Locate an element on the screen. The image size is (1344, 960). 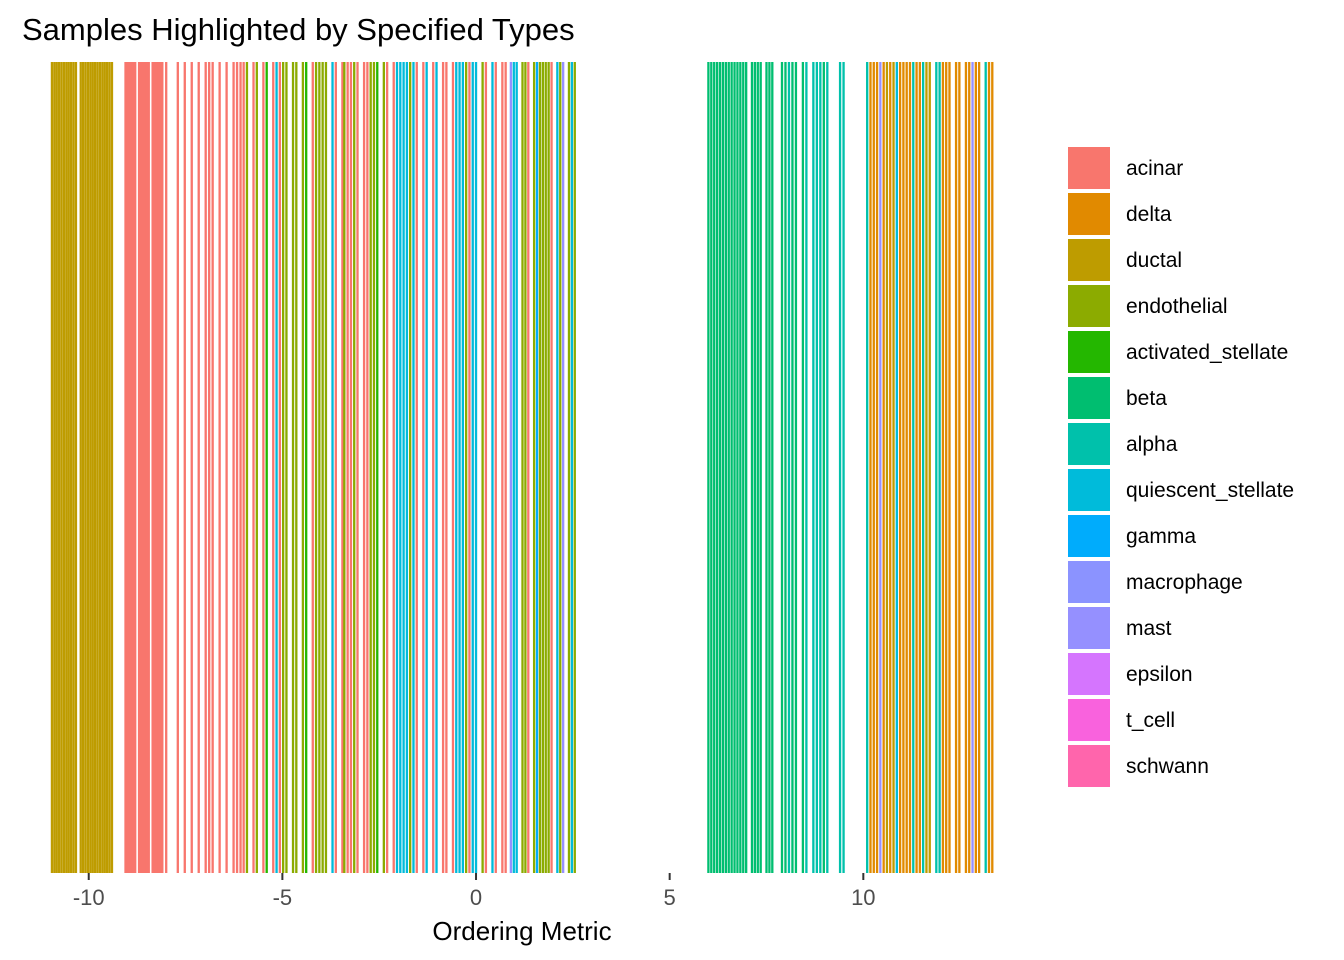
legend-key-schwann is located at coordinates (1089, 766).